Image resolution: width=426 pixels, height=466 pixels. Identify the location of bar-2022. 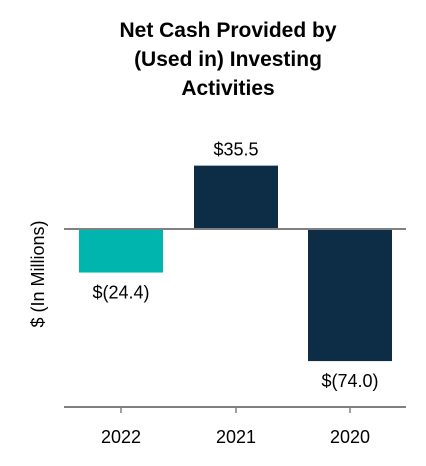
(121, 251).